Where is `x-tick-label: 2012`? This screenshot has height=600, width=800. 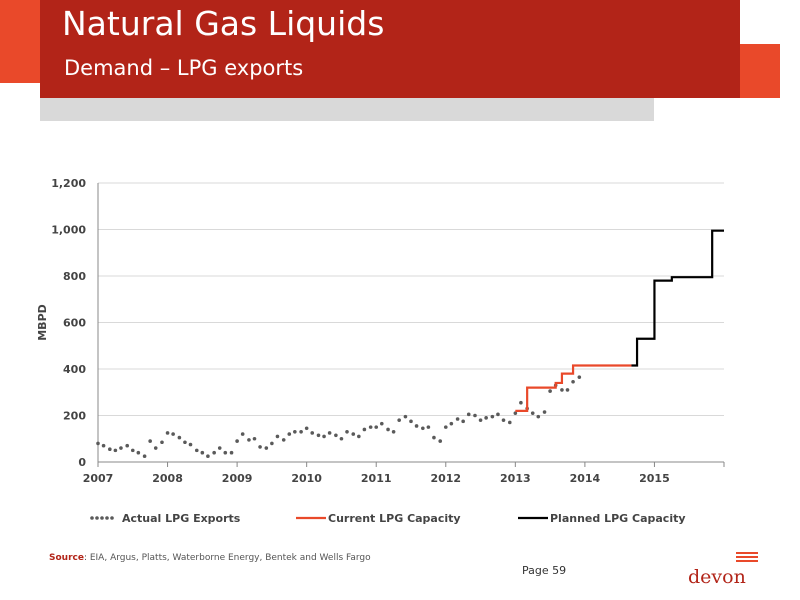
x-tick-label: 2012 is located at coordinates (445, 478).